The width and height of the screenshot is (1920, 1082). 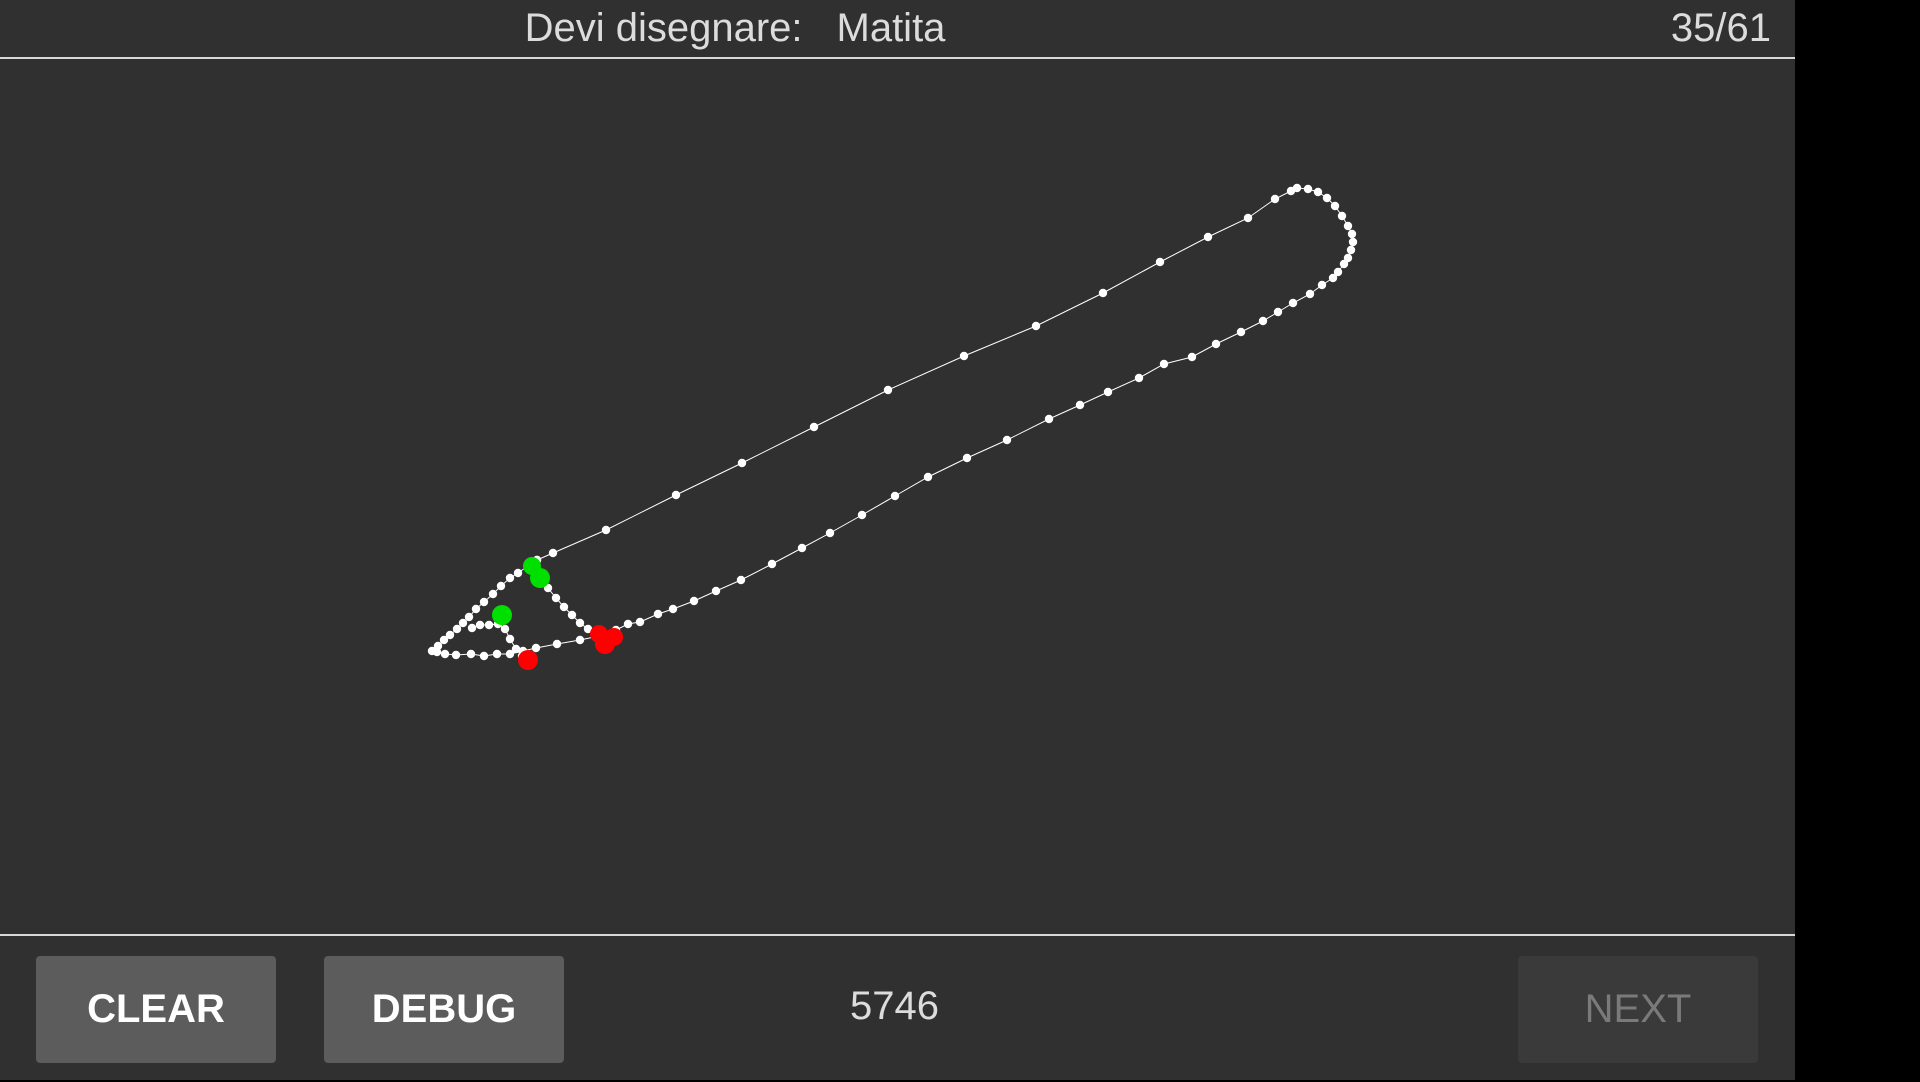 What do you see at coordinates (1638, 1009) in the screenshot?
I see `next-button: NEXT` at bounding box center [1638, 1009].